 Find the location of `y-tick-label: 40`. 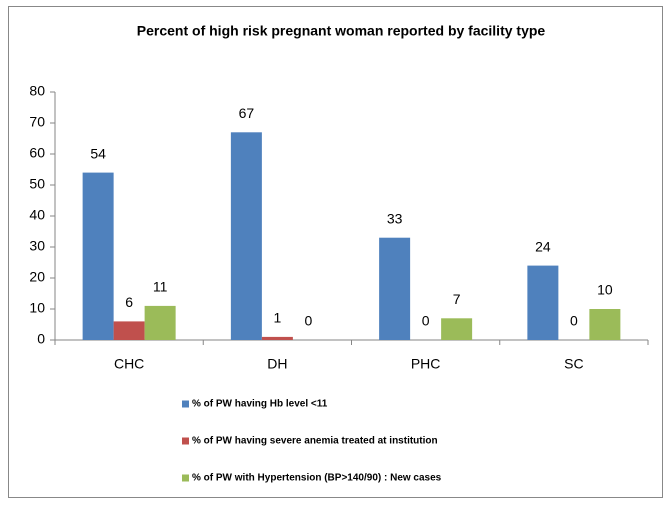

y-tick-label: 40 is located at coordinates (37, 215).